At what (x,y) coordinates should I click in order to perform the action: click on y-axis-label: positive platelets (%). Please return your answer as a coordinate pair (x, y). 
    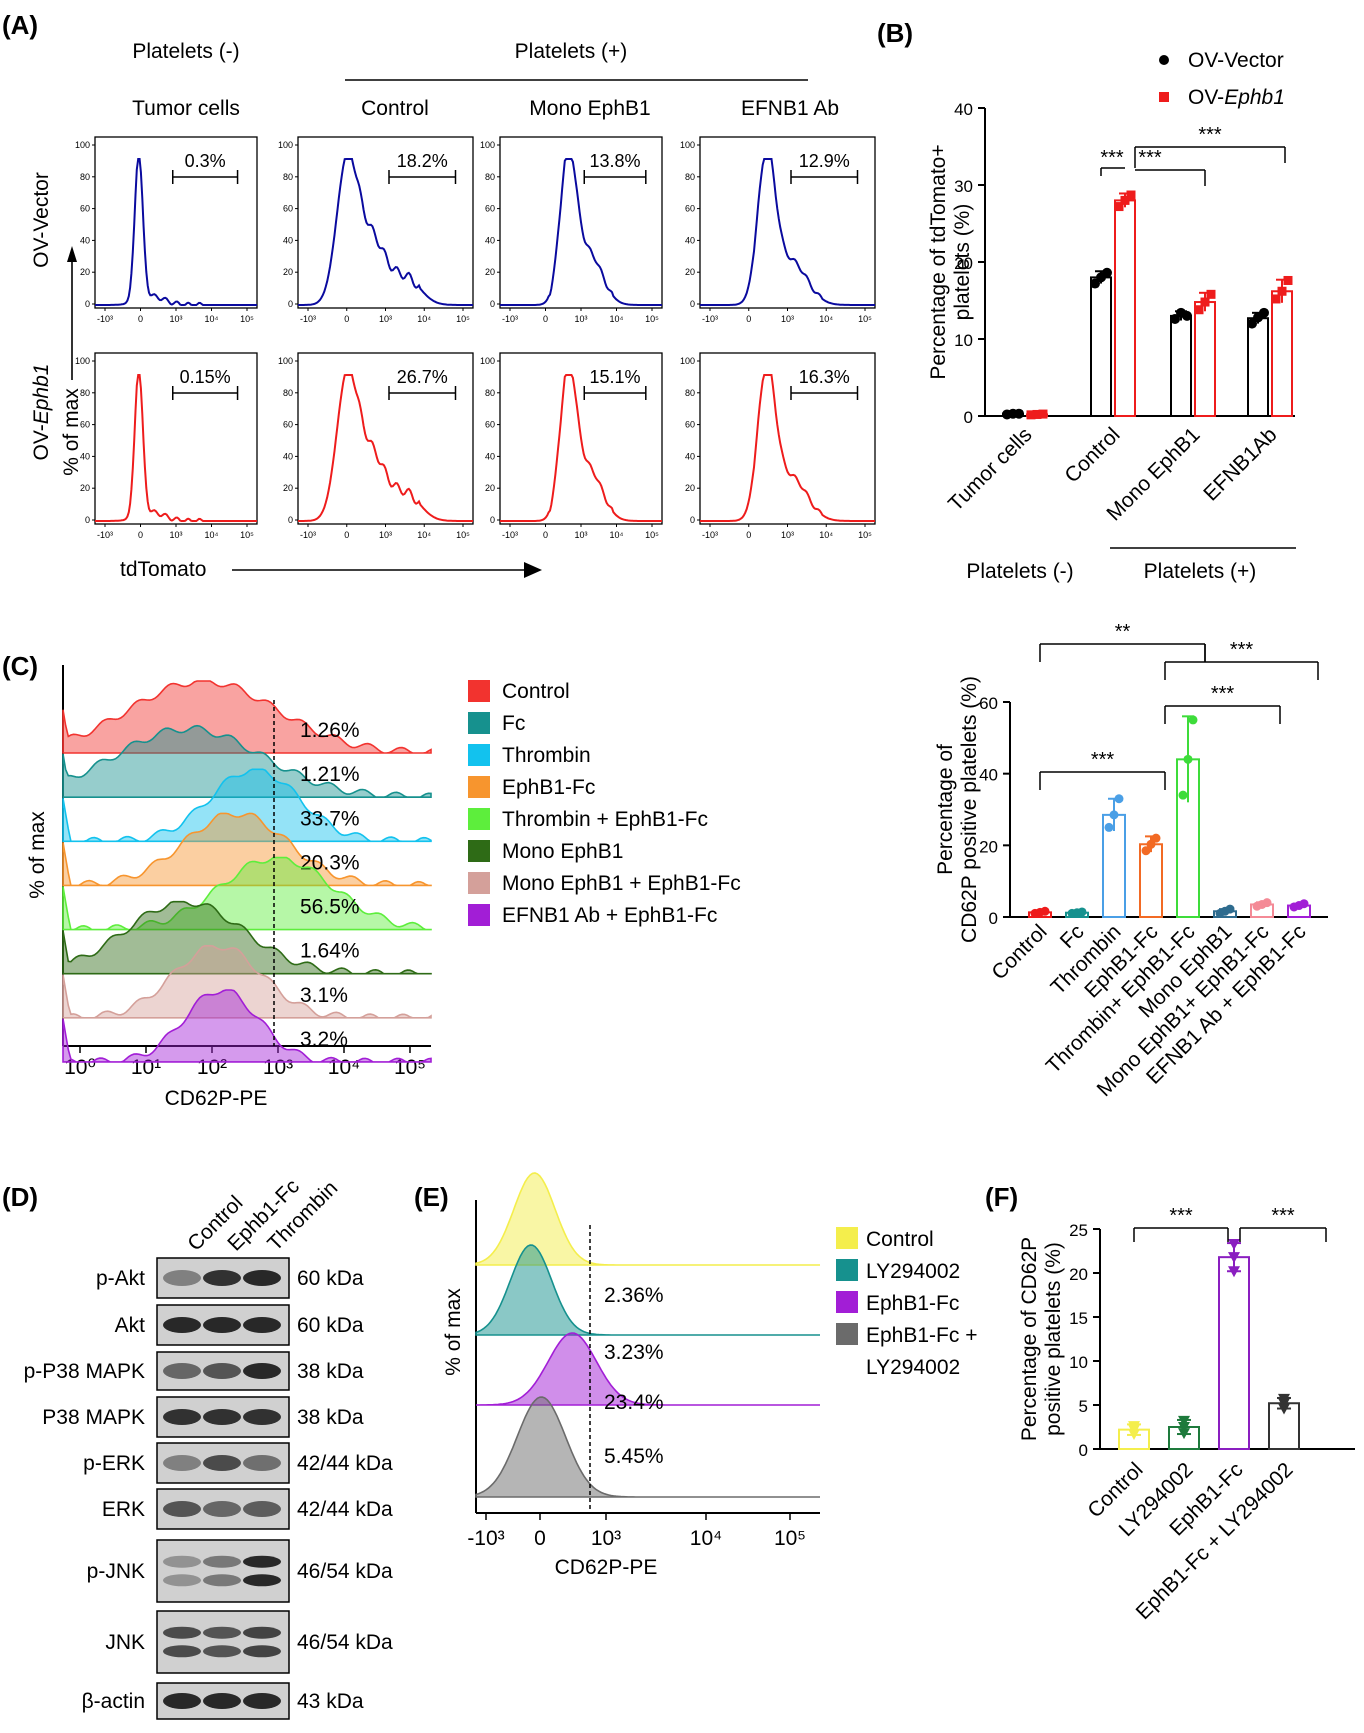
    Looking at the image, I should click on (1053, 1339).